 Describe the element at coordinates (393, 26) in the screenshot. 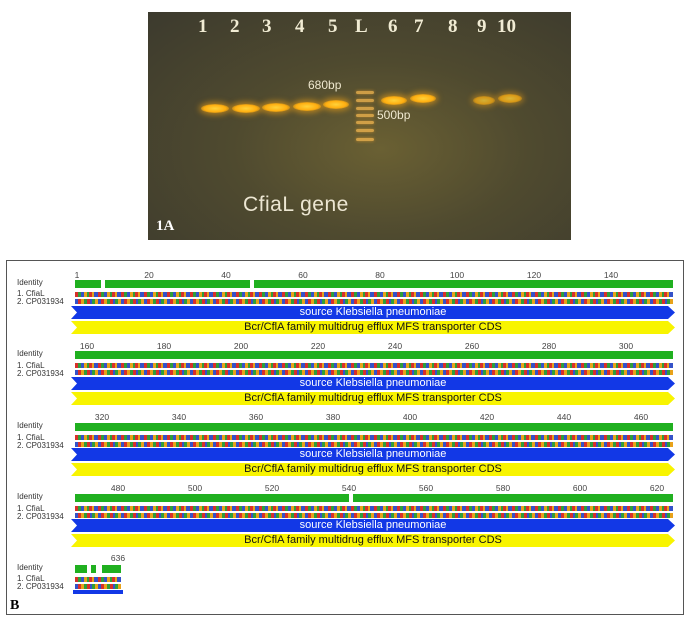

I see `lane-label-6: 6` at that location.